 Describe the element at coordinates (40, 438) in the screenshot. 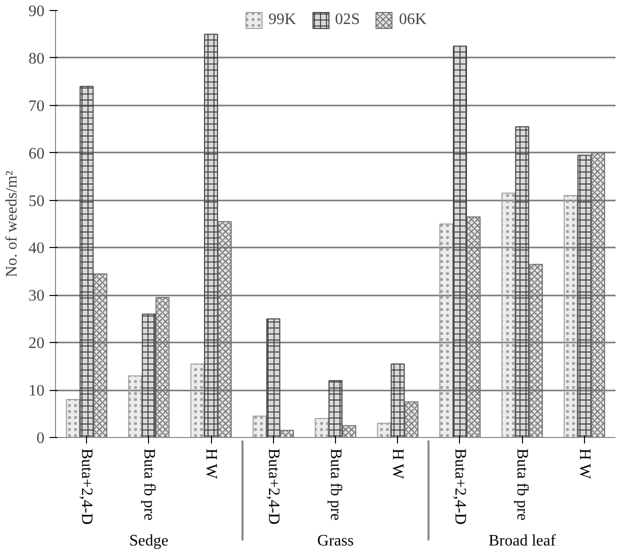

I see `y-tick-label: 0` at that location.